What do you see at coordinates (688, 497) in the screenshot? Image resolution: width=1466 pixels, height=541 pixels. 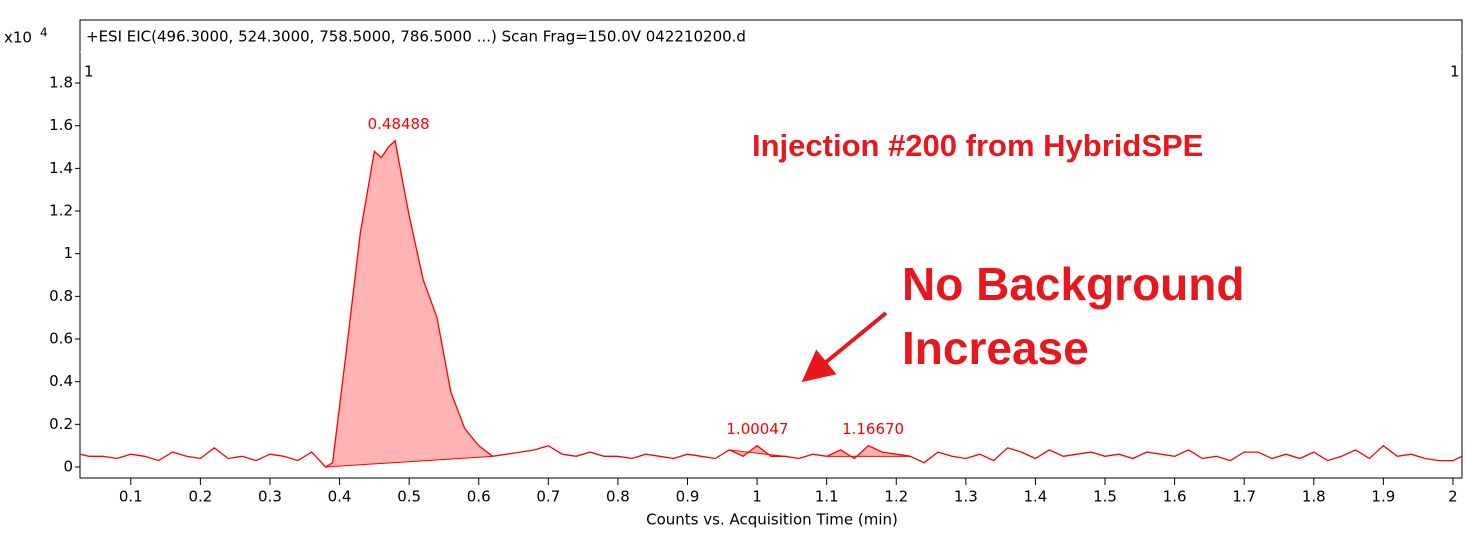 I see `x-tick-label: 0.9` at bounding box center [688, 497].